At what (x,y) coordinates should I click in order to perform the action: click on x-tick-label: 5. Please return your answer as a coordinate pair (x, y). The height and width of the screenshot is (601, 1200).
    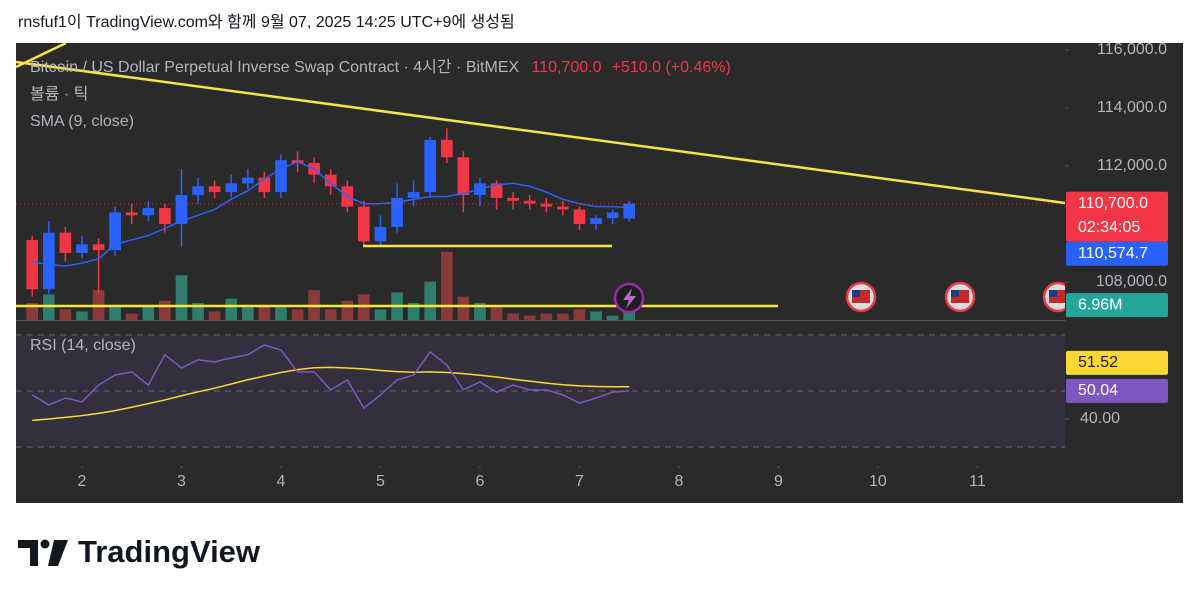
    Looking at the image, I should click on (380, 481).